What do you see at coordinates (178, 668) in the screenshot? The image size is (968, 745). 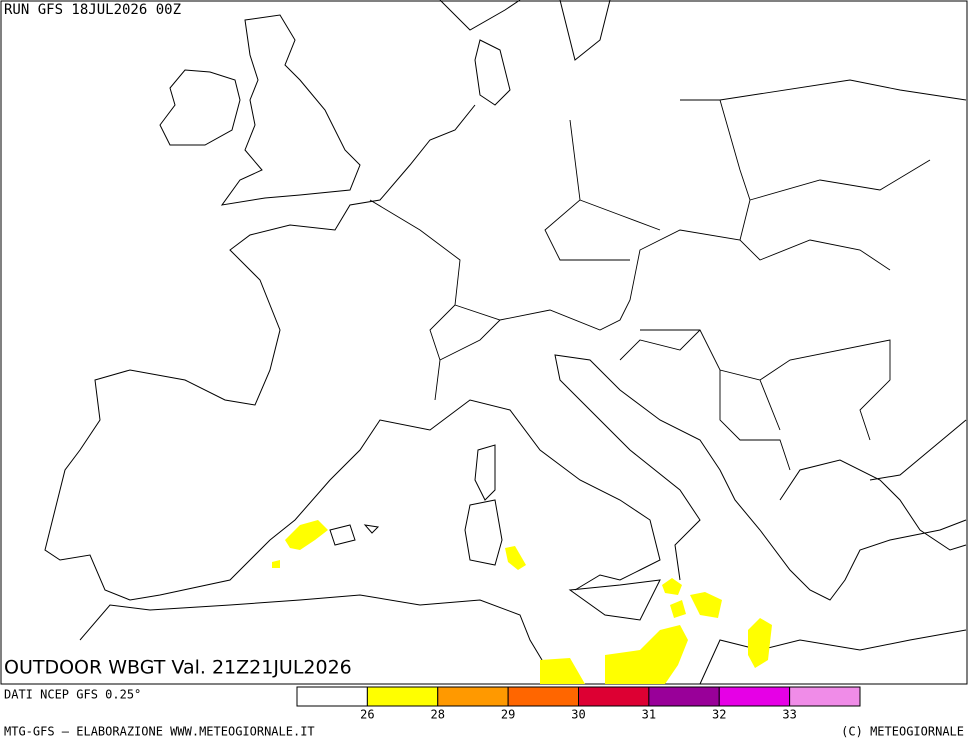 I see `map-title: OUTDOOR WBGT Val. 21Z21JUL2026` at bounding box center [178, 668].